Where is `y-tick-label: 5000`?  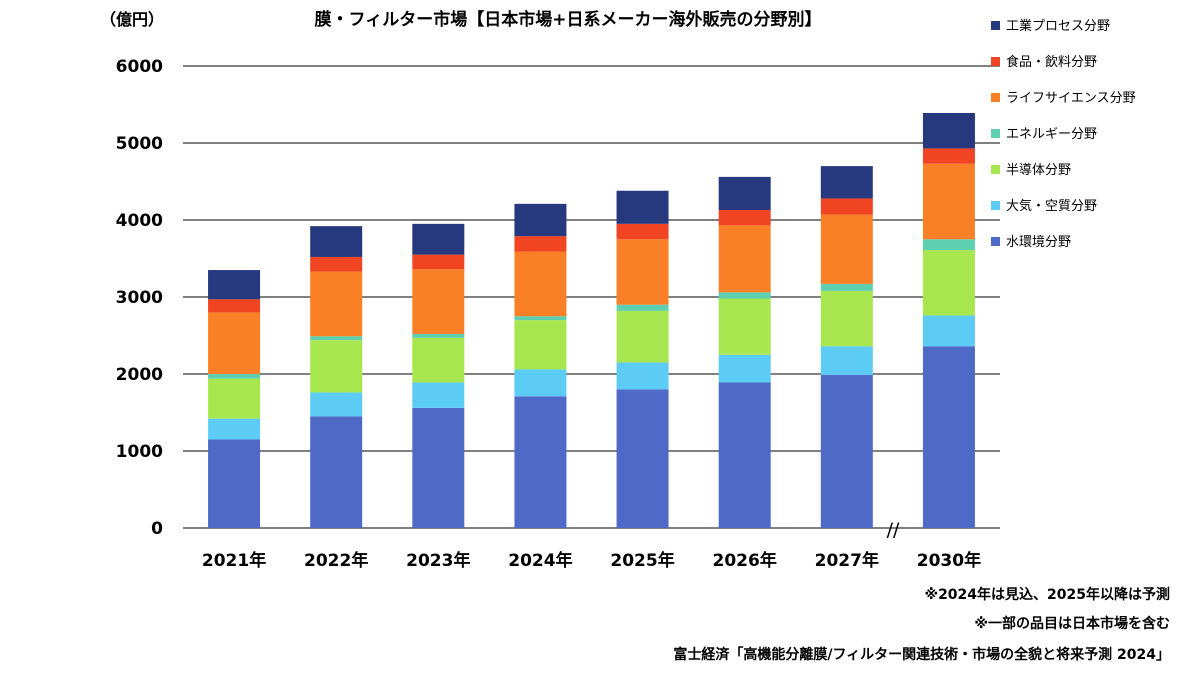
y-tick-label: 5000 is located at coordinates (139, 144).